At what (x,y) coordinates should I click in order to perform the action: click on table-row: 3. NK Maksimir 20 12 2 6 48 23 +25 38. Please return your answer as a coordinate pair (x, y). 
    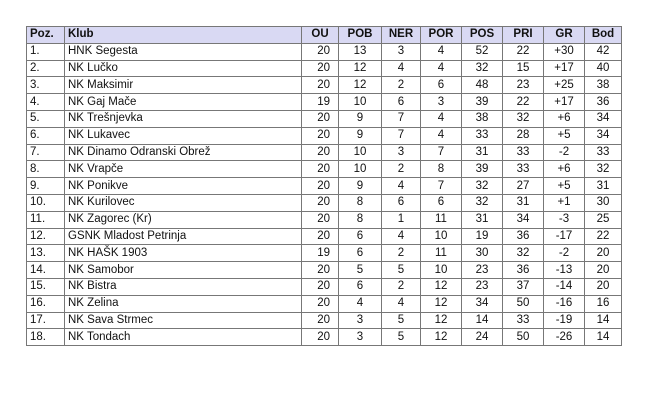
    Looking at the image, I should click on (324, 85).